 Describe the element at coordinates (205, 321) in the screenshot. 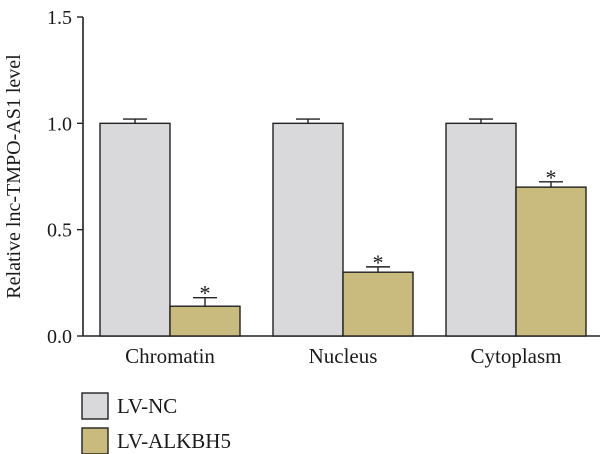

I see `bar-lv-alkbh5-chromatin` at that location.